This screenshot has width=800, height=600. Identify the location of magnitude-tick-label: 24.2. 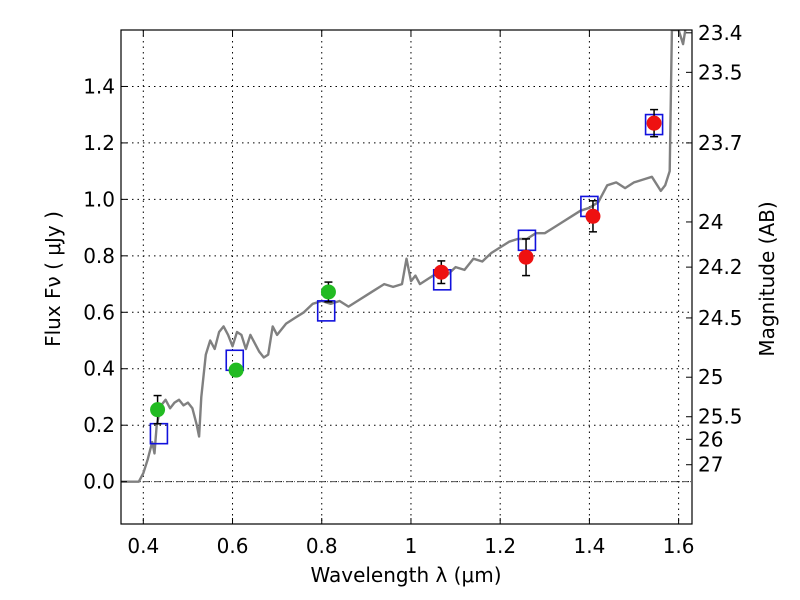
(720, 267).